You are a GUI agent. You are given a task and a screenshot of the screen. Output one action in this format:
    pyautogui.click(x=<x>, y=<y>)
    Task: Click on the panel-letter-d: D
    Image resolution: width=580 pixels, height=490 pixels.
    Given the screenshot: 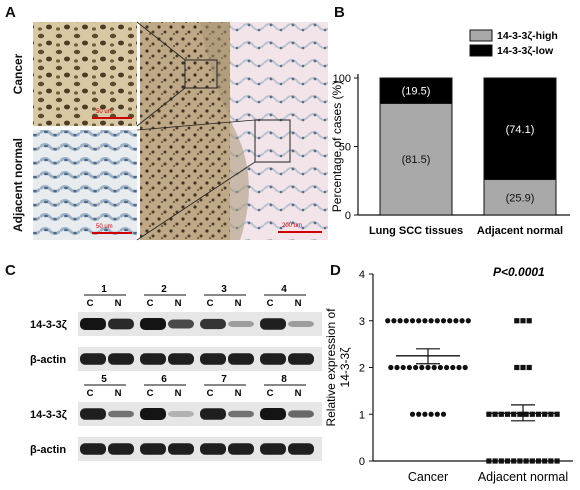 What is the action you would take?
    pyautogui.click(x=335, y=270)
    